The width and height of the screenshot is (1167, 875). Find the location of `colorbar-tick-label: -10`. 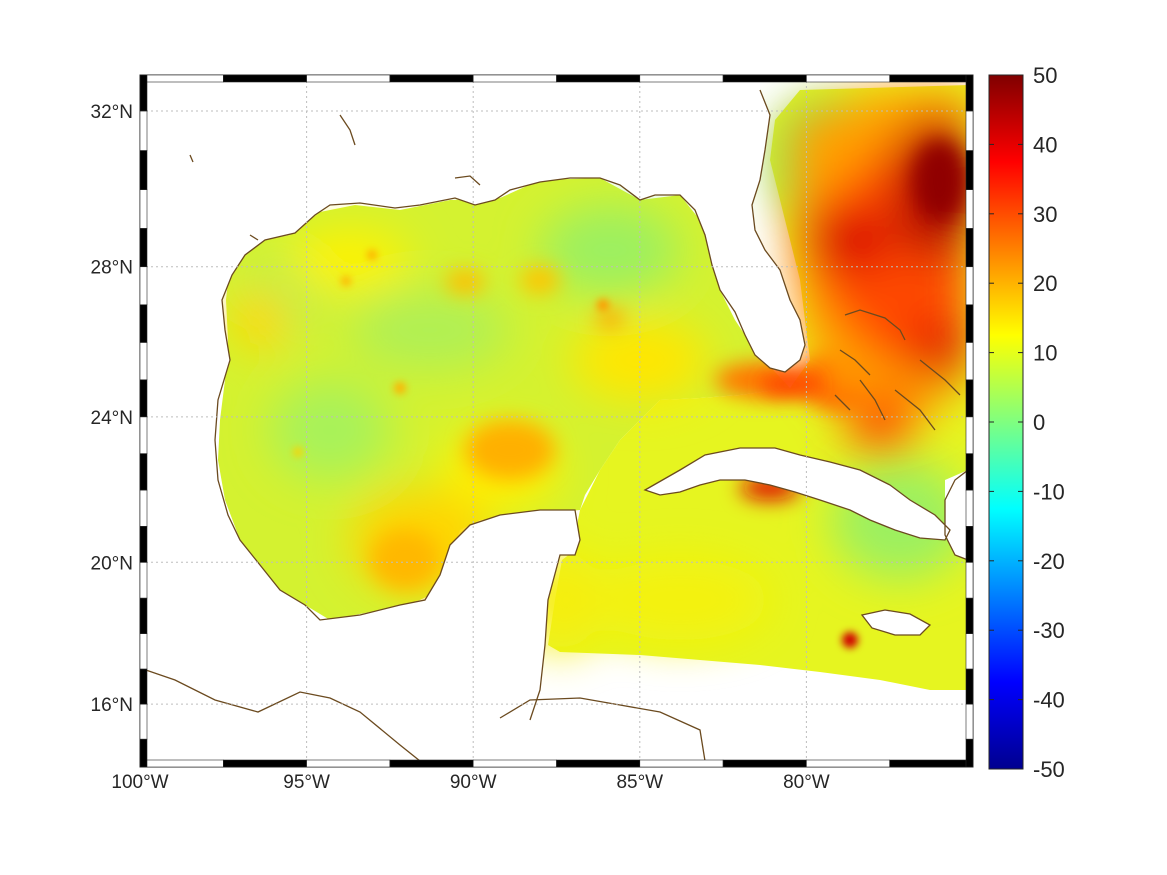

colorbar-tick-label: -10 is located at coordinates (1049, 491).